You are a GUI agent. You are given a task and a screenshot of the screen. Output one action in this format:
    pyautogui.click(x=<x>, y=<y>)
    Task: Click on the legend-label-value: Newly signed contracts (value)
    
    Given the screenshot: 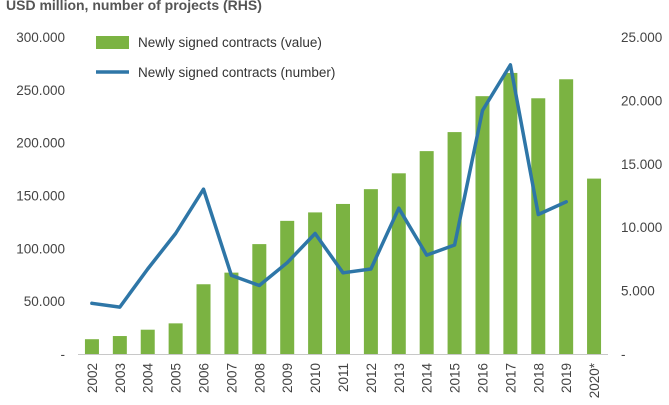 What is the action you would take?
    pyautogui.click(x=230, y=42)
    